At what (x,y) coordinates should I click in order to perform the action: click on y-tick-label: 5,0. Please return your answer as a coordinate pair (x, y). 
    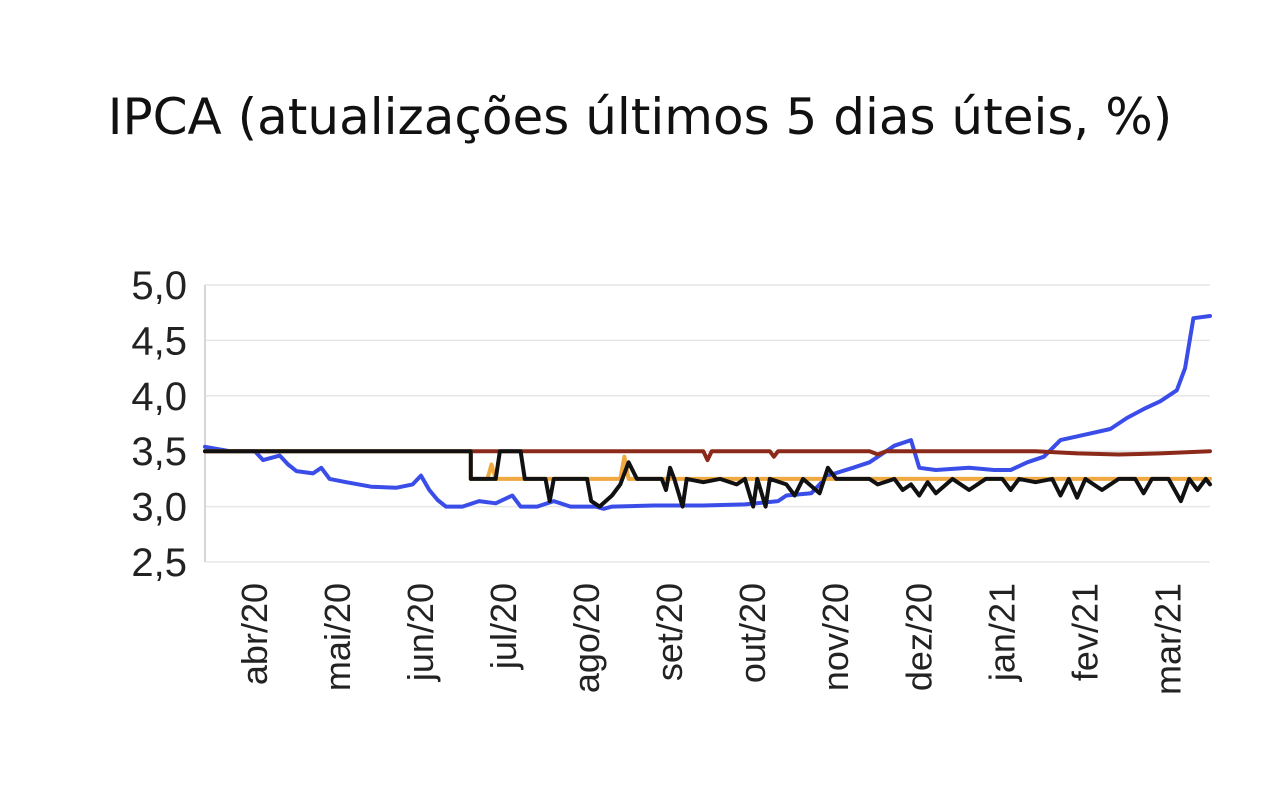
    Looking at the image, I should click on (159, 286).